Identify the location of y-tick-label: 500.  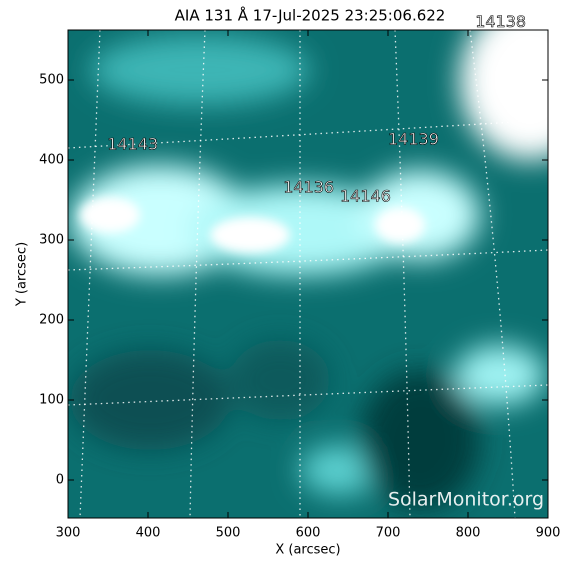
(51, 80).